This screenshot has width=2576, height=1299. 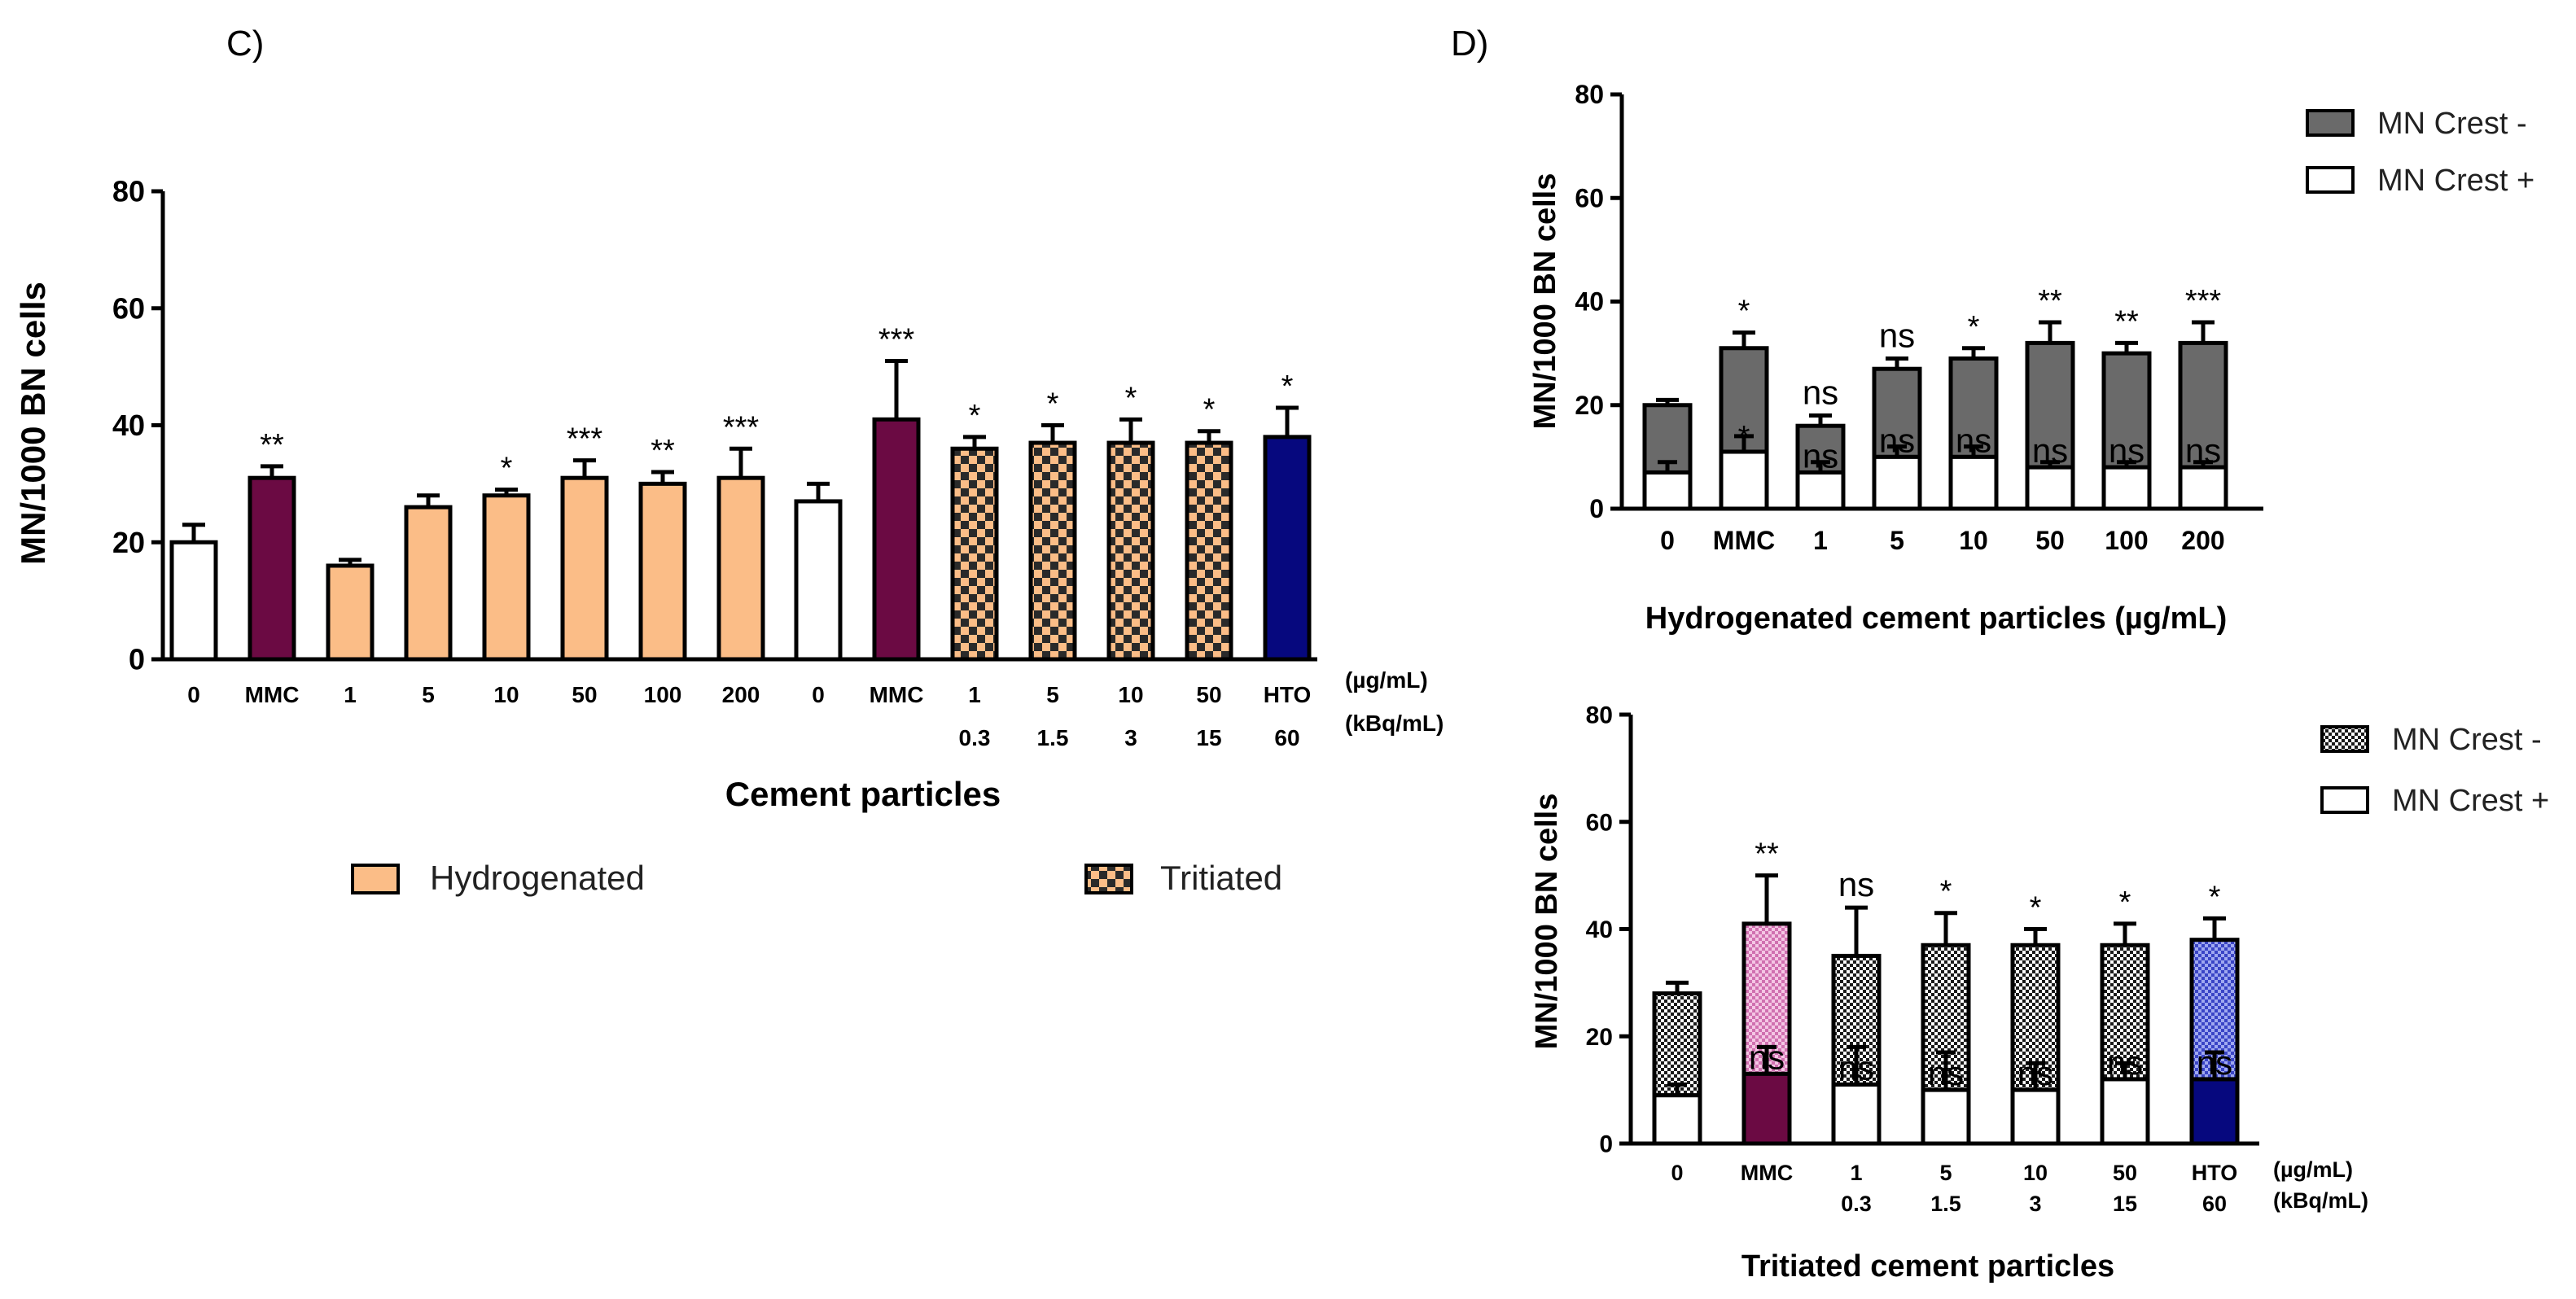 I want to click on d2-x-tick-label: 1, so click(x=1856, y=1173).